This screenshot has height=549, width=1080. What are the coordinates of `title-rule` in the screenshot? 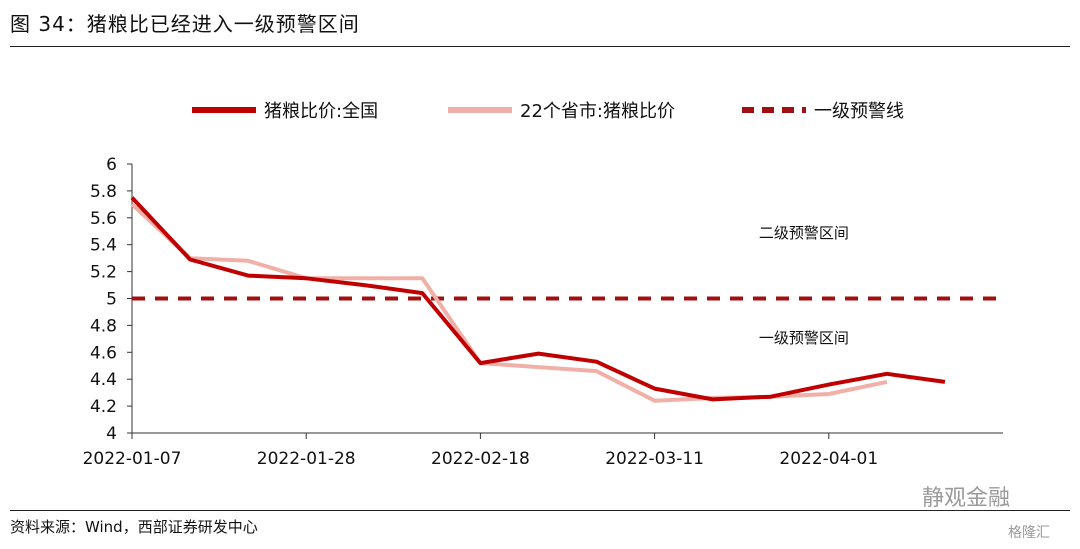 It's located at (540, 46).